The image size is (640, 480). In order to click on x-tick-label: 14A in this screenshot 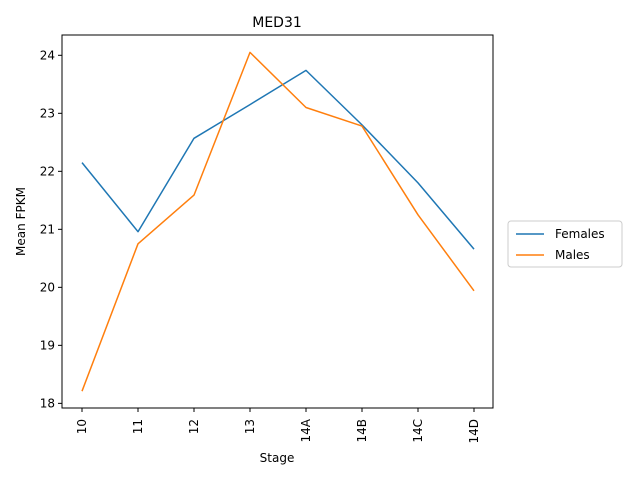, I will do `click(306, 430)`.